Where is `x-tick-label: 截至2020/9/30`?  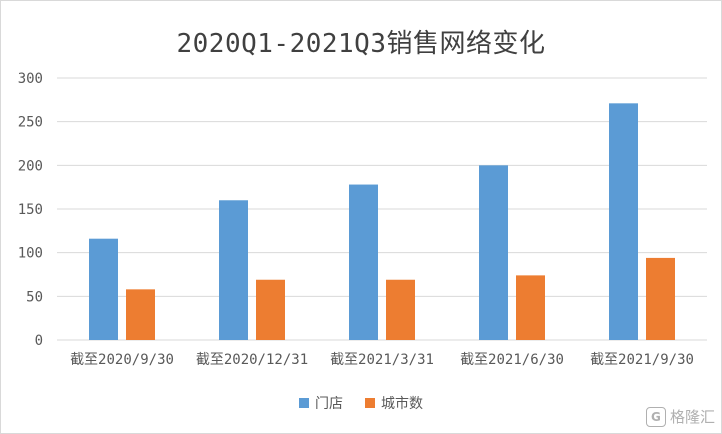
x-tick-label: 截至2020/9/30 is located at coordinates (122, 360).